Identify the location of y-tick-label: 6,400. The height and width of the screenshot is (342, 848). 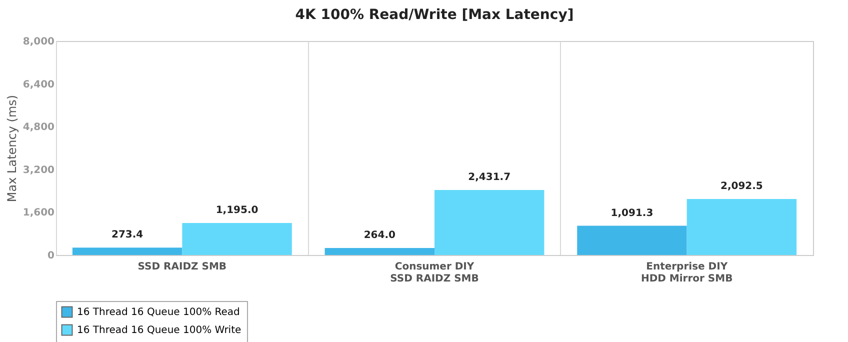
(38, 84).